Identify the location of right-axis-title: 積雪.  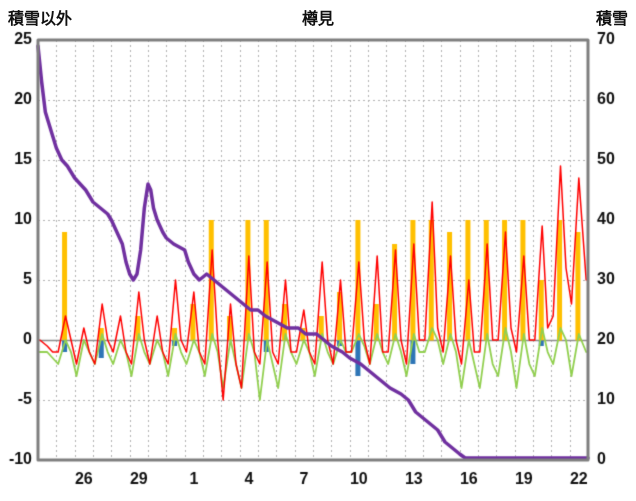
(611, 19).